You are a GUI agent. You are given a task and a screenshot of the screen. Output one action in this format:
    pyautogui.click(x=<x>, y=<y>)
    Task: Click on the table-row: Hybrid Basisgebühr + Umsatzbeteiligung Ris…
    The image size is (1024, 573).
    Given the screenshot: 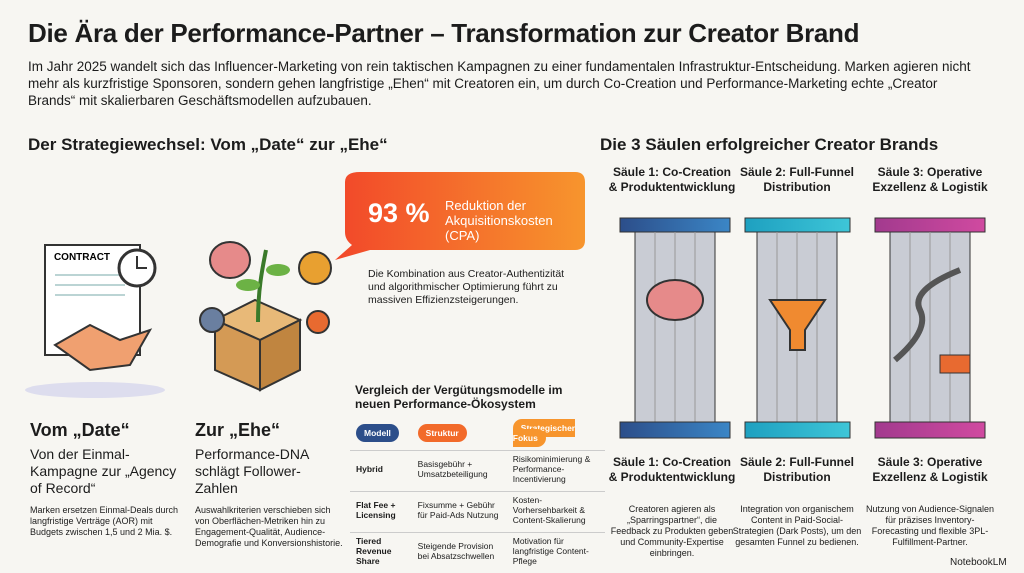 What is the action you would take?
    pyautogui.click(x=477, y=468)
    